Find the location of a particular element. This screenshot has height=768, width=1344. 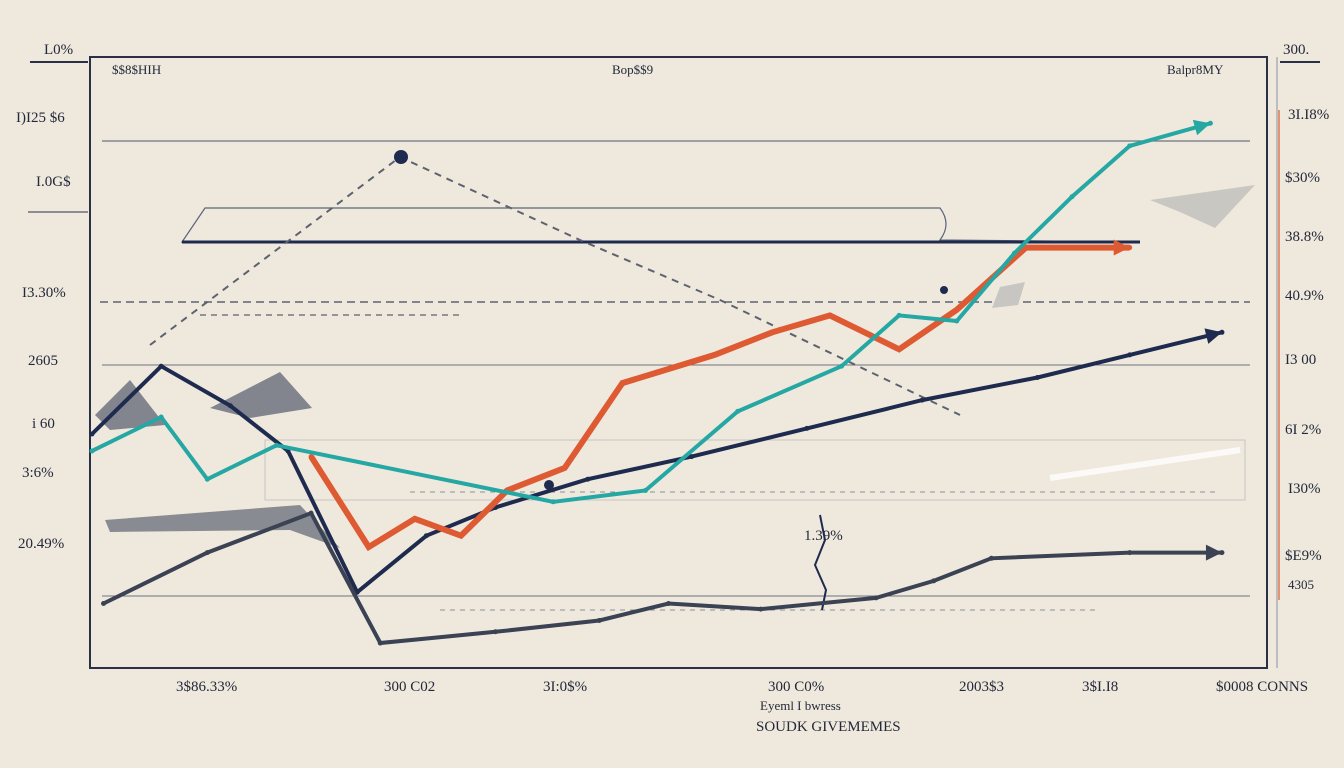

y-left-tick-label: 3:6% is located at coordinates (38, 473).